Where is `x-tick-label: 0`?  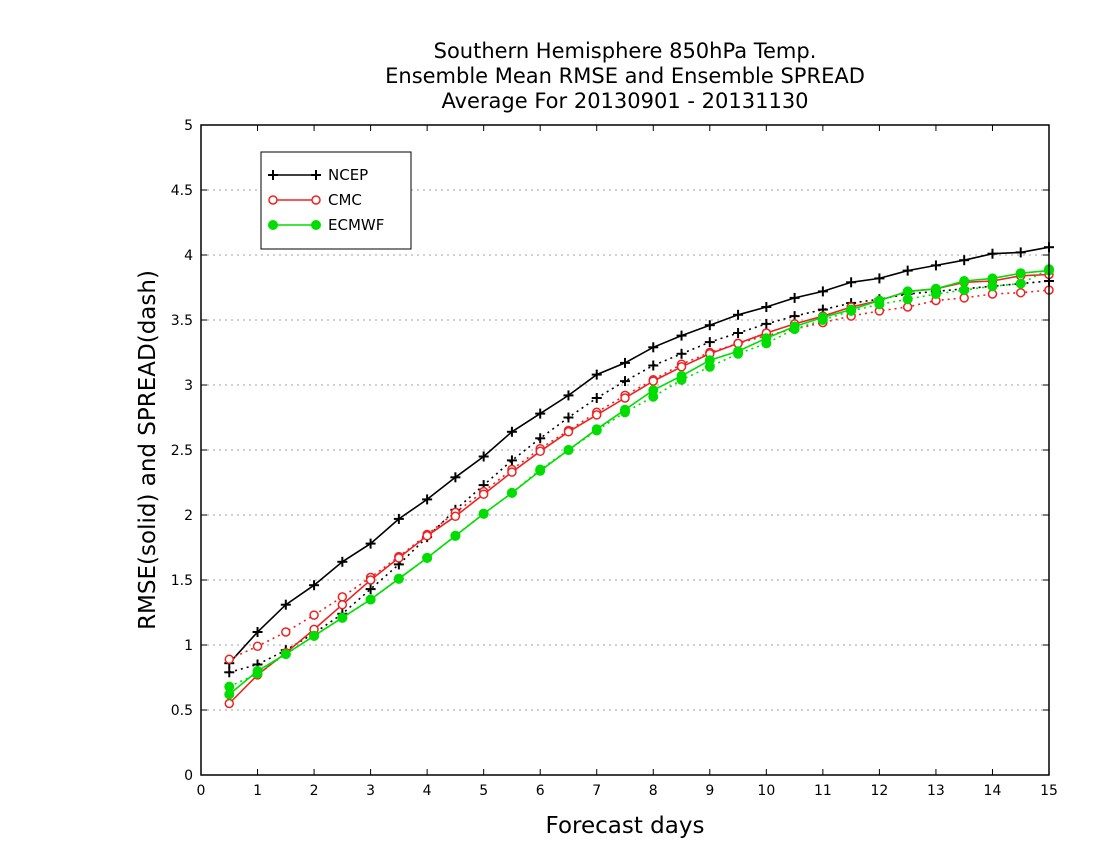 x-tick-label: 0 is located at coordinates (201, 791).